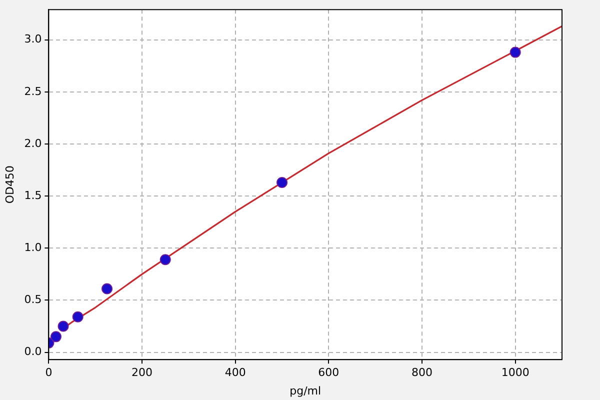  Describe the element at coordinates (142, 373) in the screenshot. I see `x-tick-label: 200` at that location.